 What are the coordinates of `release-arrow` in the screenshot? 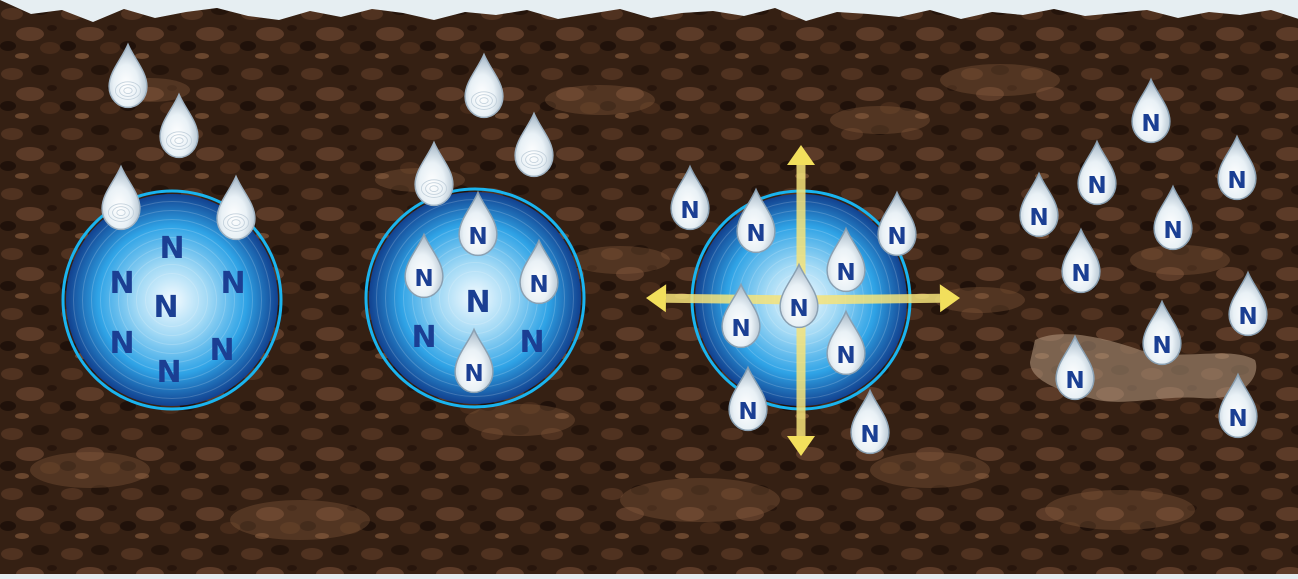 It's located at (880, 298).